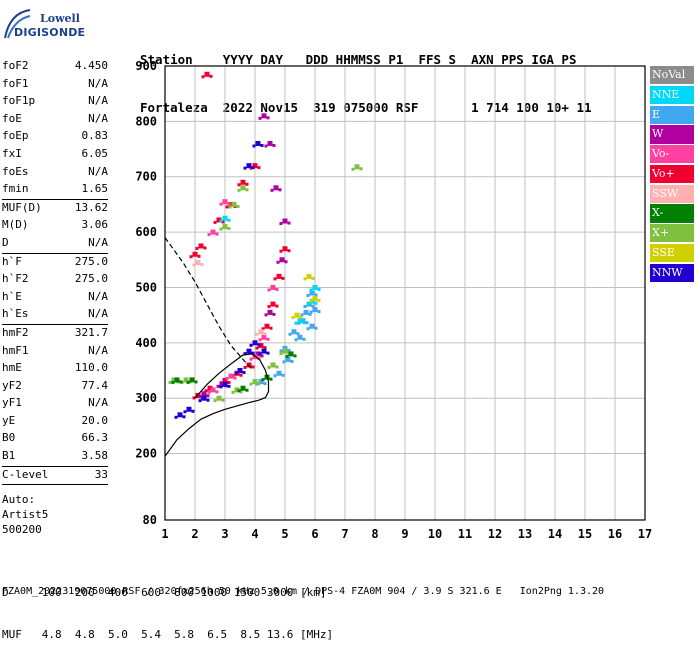  Describe the element at coordinates (95, 385) in the screenshot. I see `param-value: 77.4` at that location.